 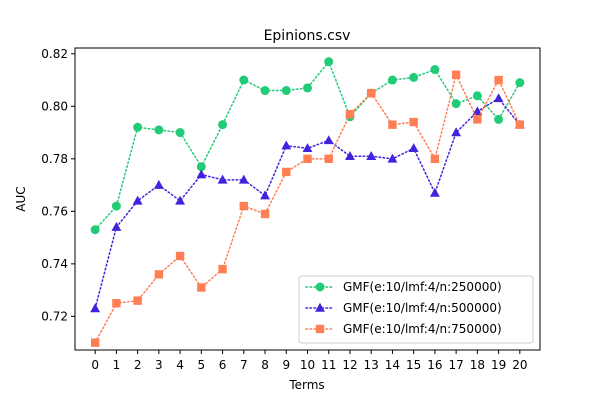 What do you see at coordinates (422, 329) in the screenshot?
I see `legend-label-3: GMF(e:10/lmf:4/n:750000)` at bounding box center [422, 329].